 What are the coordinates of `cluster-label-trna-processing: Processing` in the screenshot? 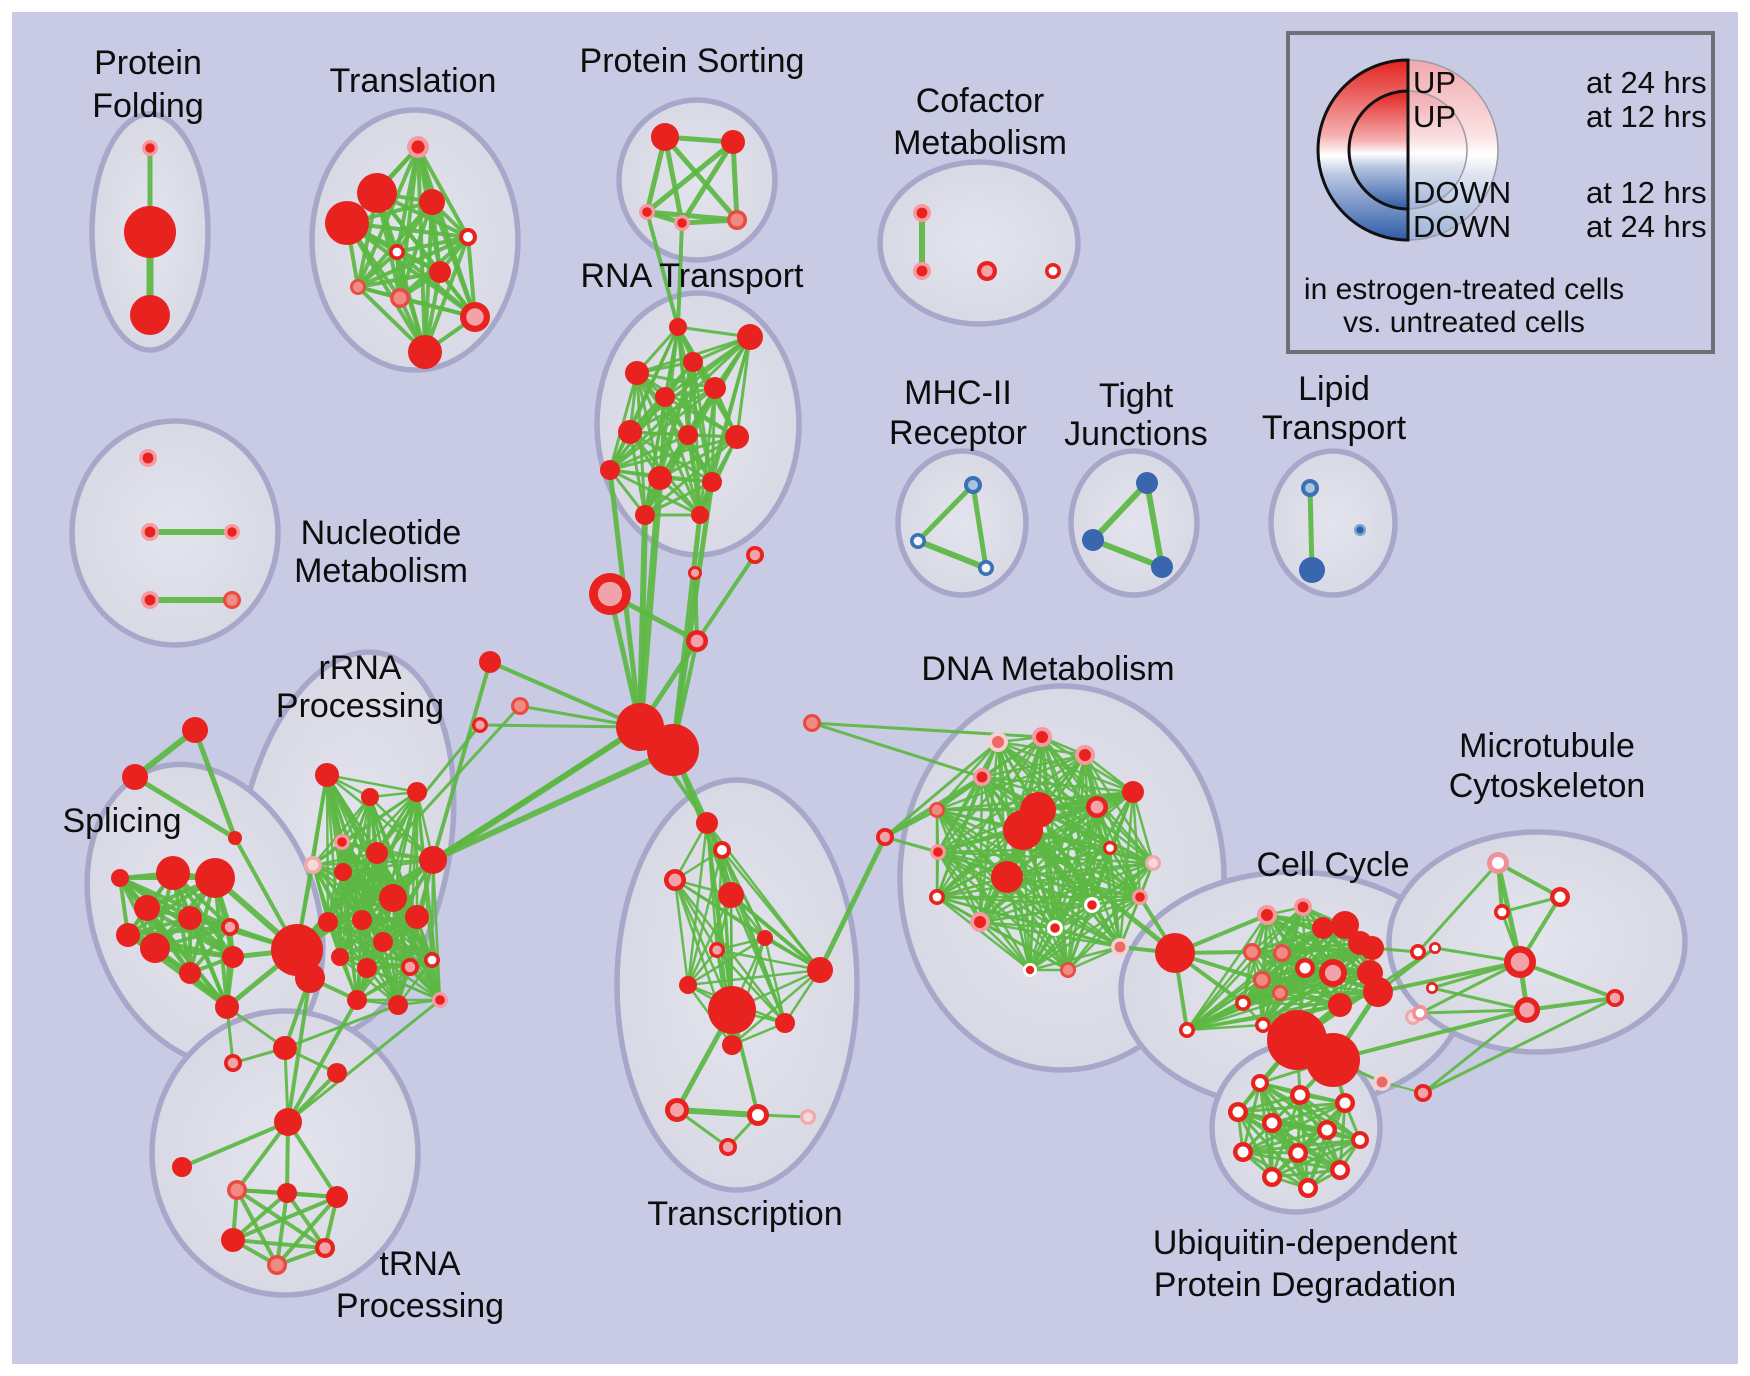 It's located at (420, 1306).